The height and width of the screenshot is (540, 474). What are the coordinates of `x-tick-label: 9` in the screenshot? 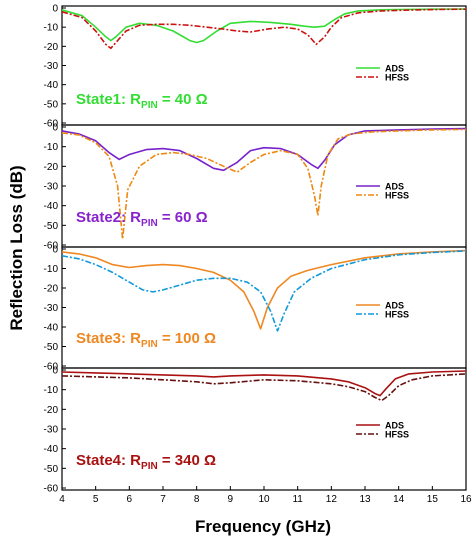 It's located at (231, 499).